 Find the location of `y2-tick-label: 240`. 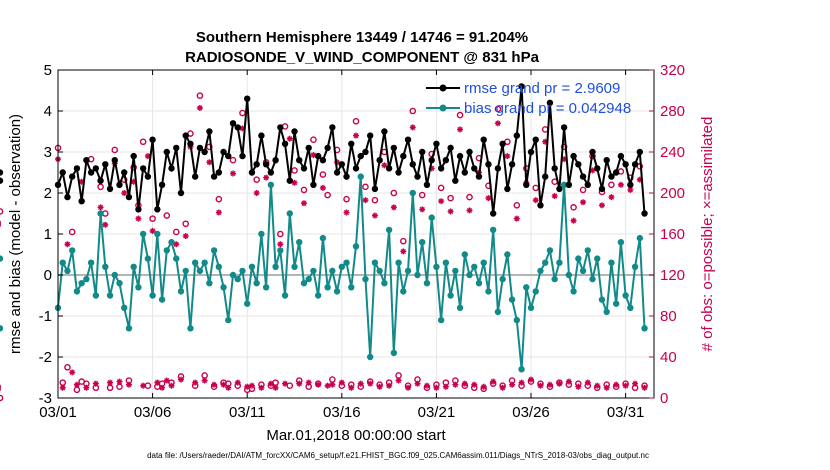

y2-tick-label: 240 is located at coordinates (672, 152).